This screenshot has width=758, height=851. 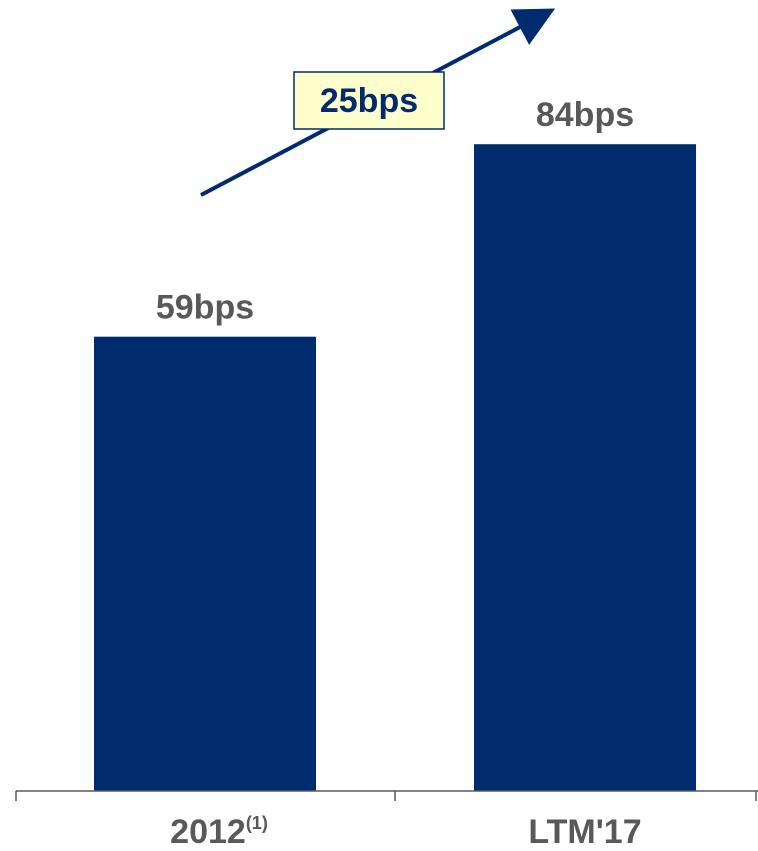 What do you see at coordinates (257, 823) in the screenshot?
I see `footnote-marker: (1)` at bounding box center [257, 823].